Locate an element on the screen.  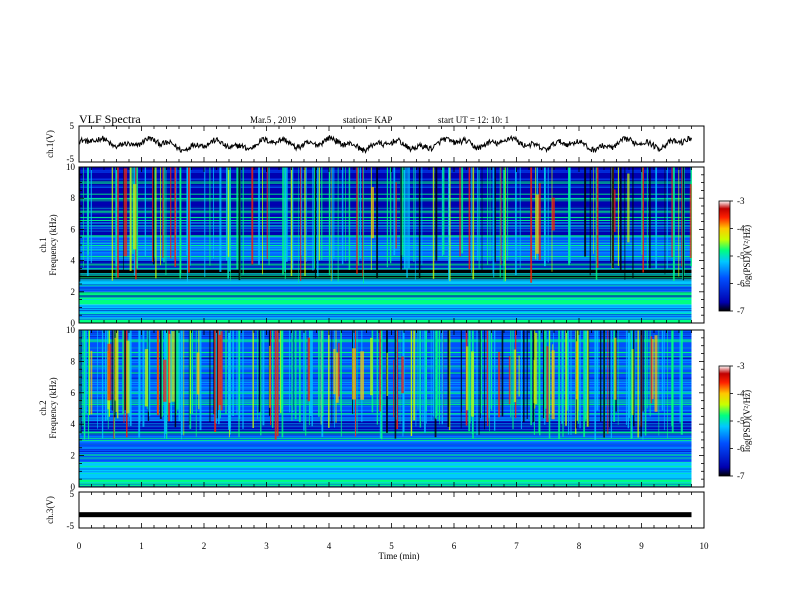
colorbar-tick-label: -3 is located at coordinates (741, 201).